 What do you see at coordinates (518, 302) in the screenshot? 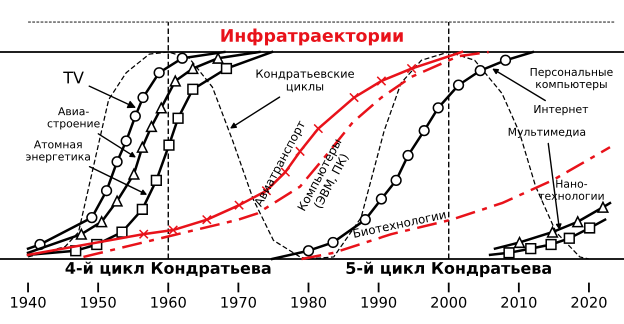
I see `x-tick-label: 2010` at bounding box center [518, 302].